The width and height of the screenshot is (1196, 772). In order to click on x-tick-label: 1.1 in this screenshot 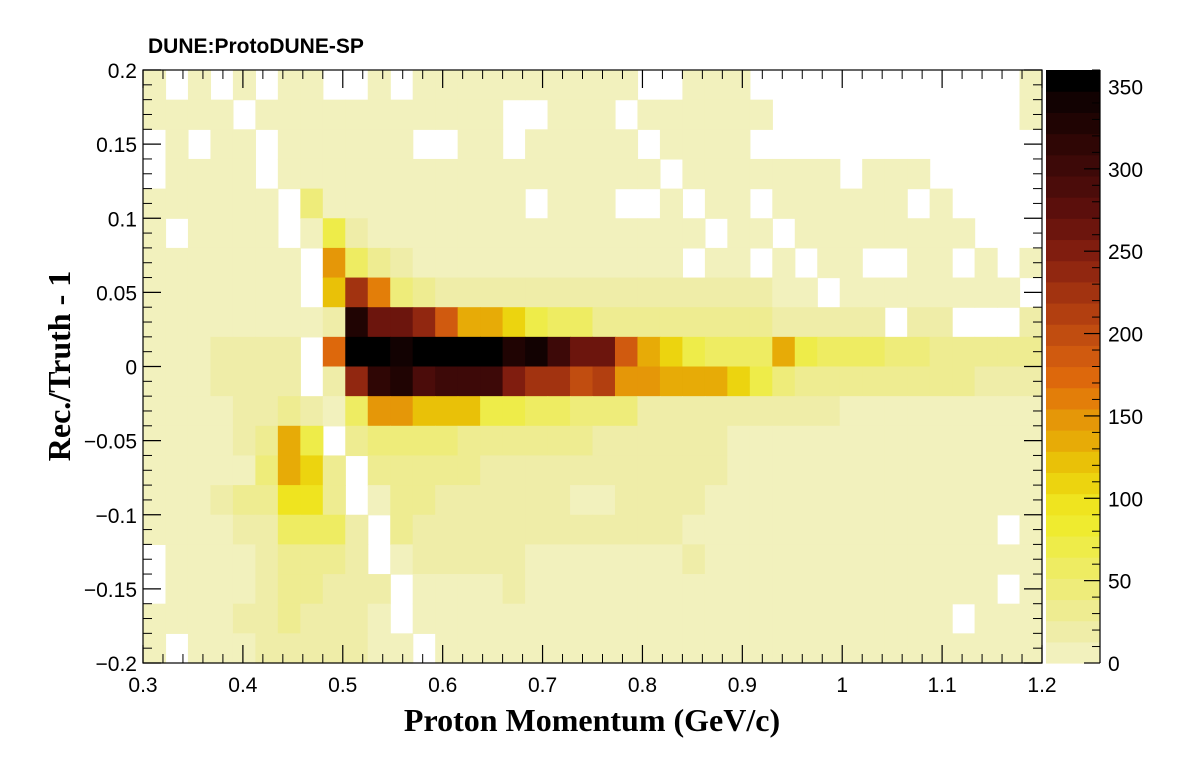, I will do `click(942, 685)`.